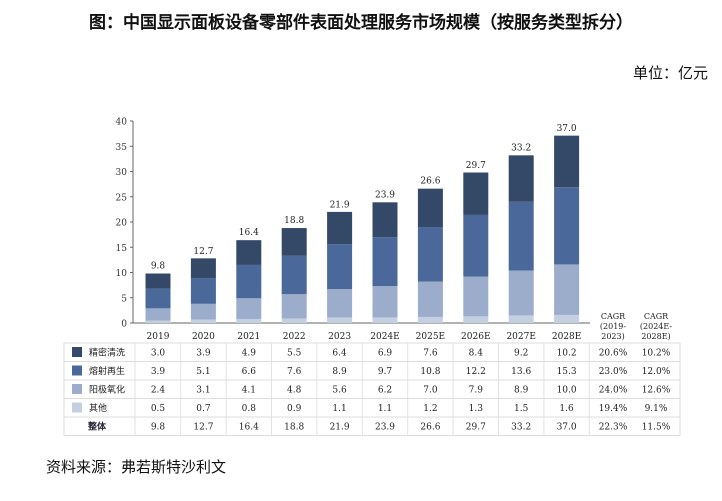  Describe the element at coordinates (476, 354) in the screenshot. I see `table-cell: 8.4` at that location.